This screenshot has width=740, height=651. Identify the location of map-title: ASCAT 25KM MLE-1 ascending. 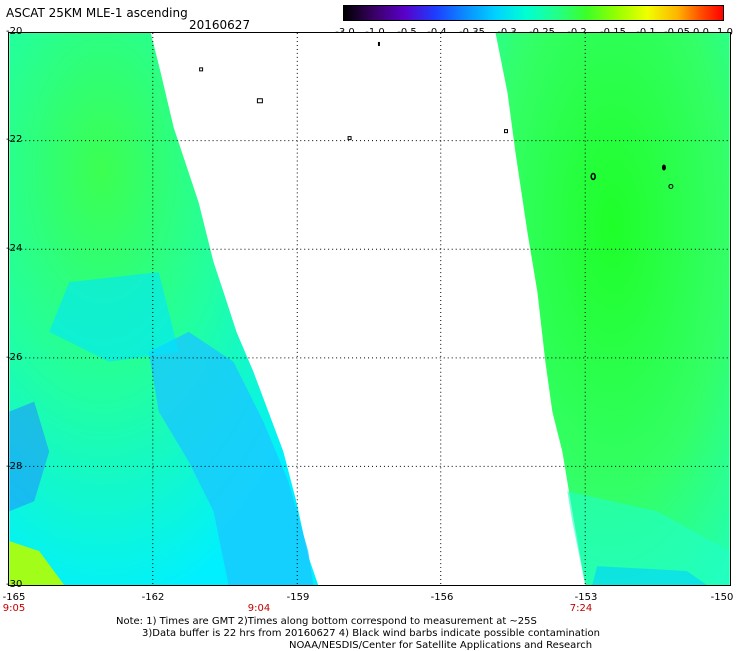
(97, 13).